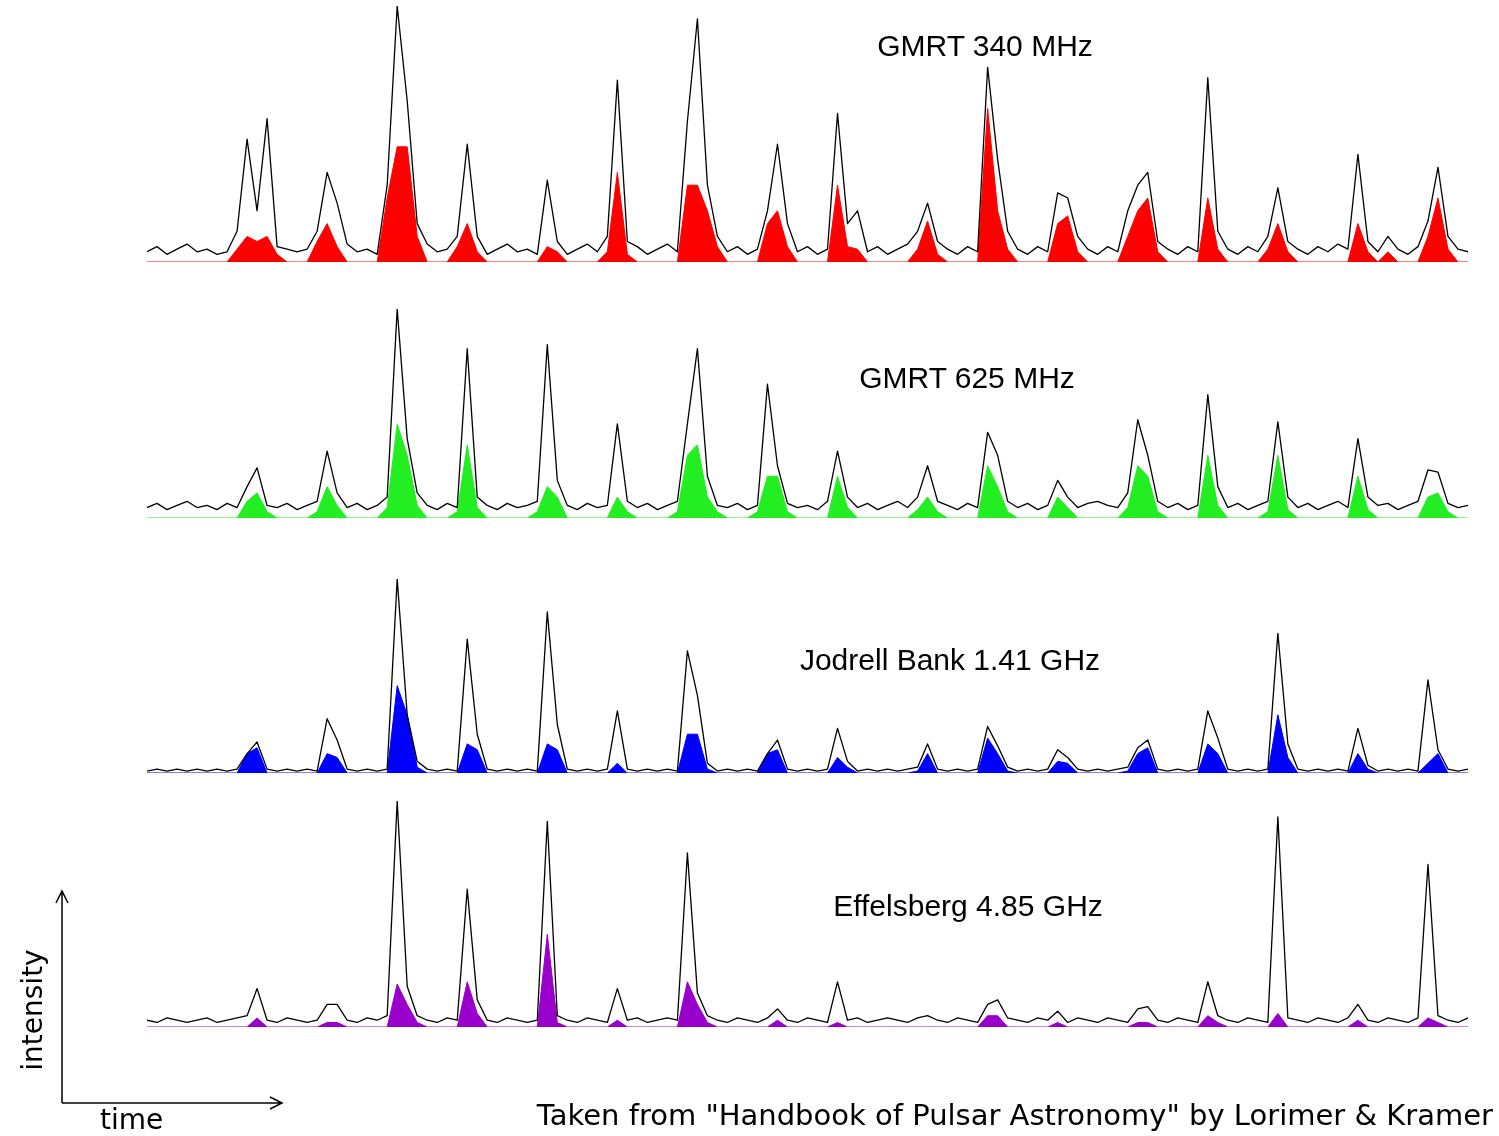  What do you see at coordinates (985, 46) in the screenshot?
I see `text: GMRT 340 MHz` at bounding box center [985, 46].